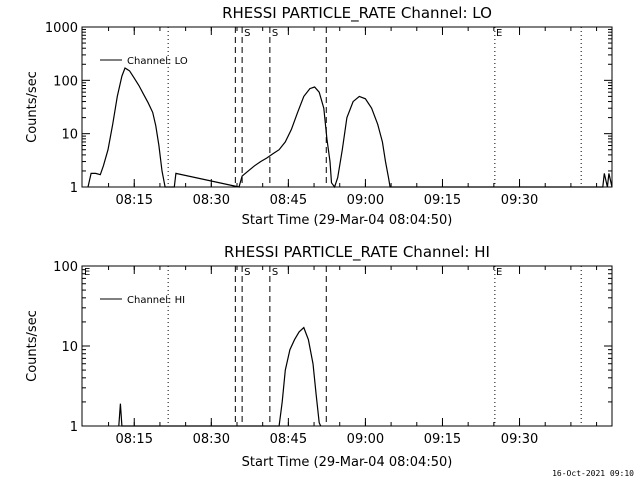 The width and height of the screenshot is (640, 480). I want to click on lo-xtick-label: 09:00, so click(365, 200).